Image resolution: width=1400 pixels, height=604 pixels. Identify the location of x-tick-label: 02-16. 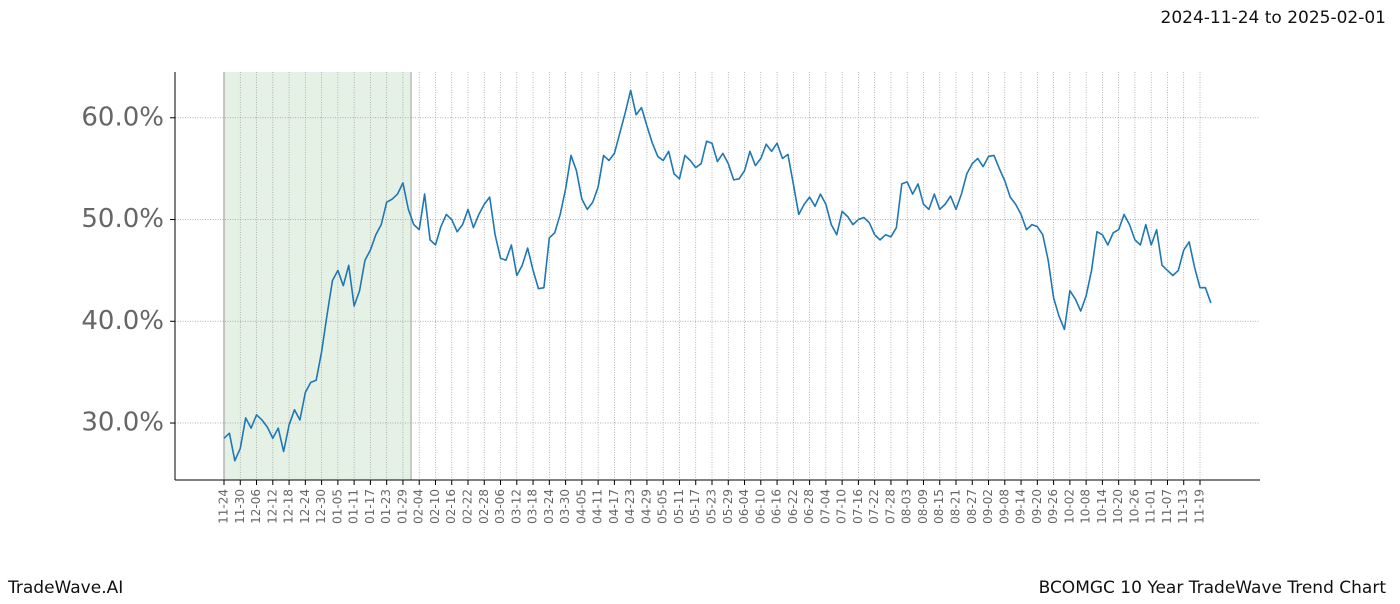
(451, 506).